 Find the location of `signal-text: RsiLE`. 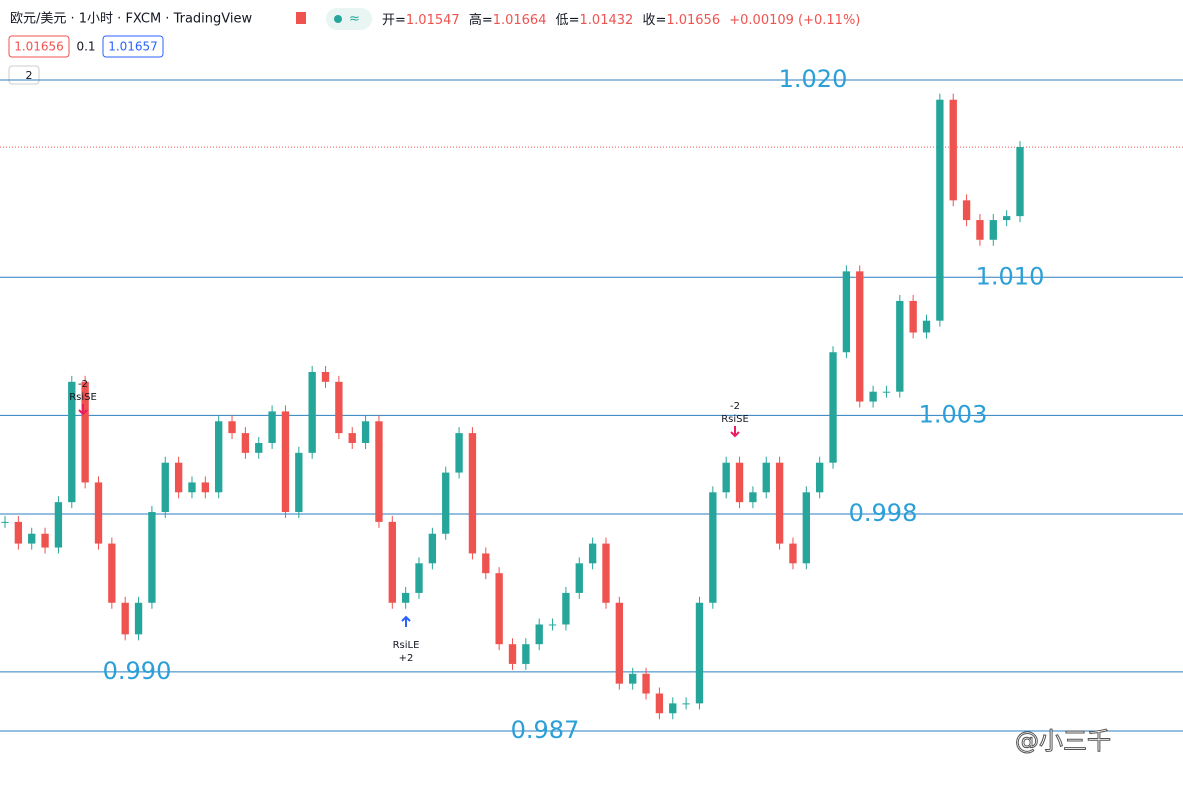

signal-text: RsiLE is located at coordinates (406, 645).